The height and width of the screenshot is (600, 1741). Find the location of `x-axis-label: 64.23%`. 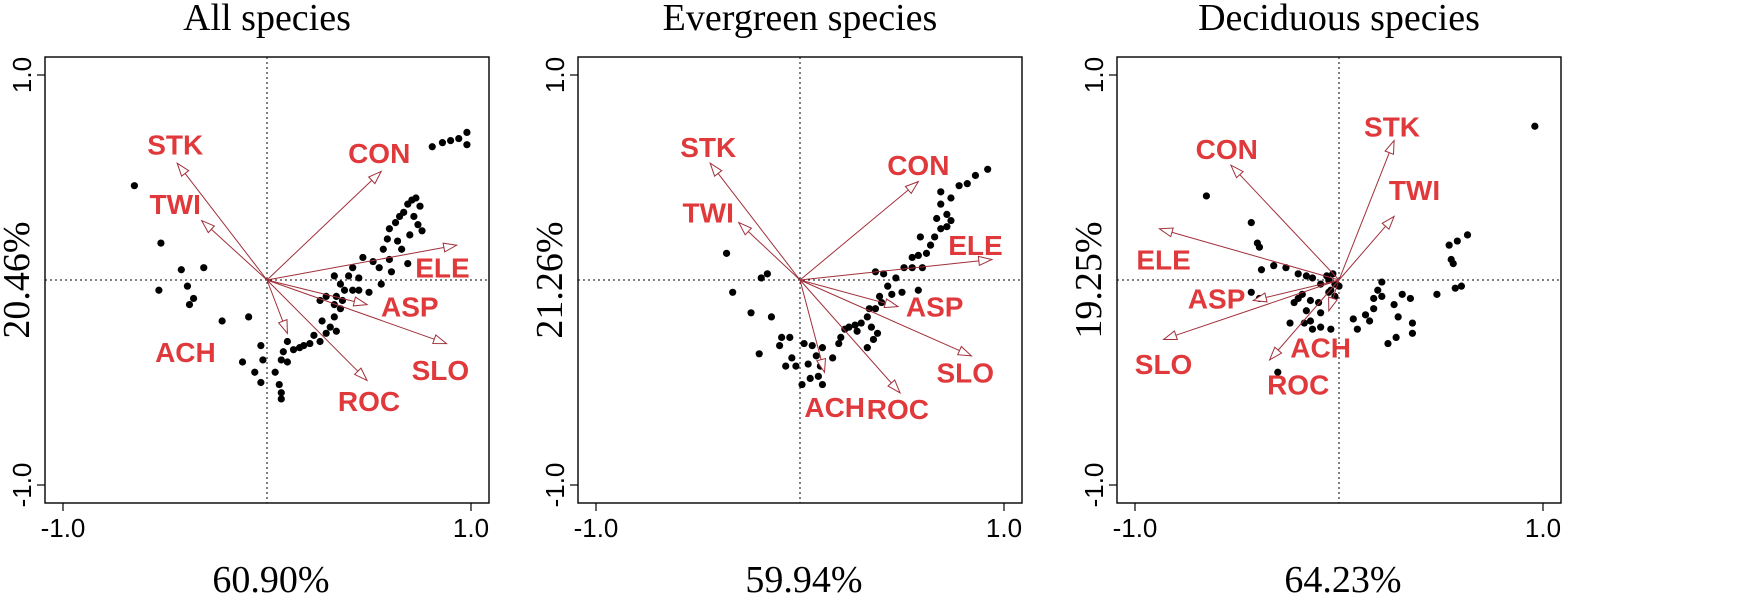

x-axis-label: 64.23% is located at coordinates (1342, 579).